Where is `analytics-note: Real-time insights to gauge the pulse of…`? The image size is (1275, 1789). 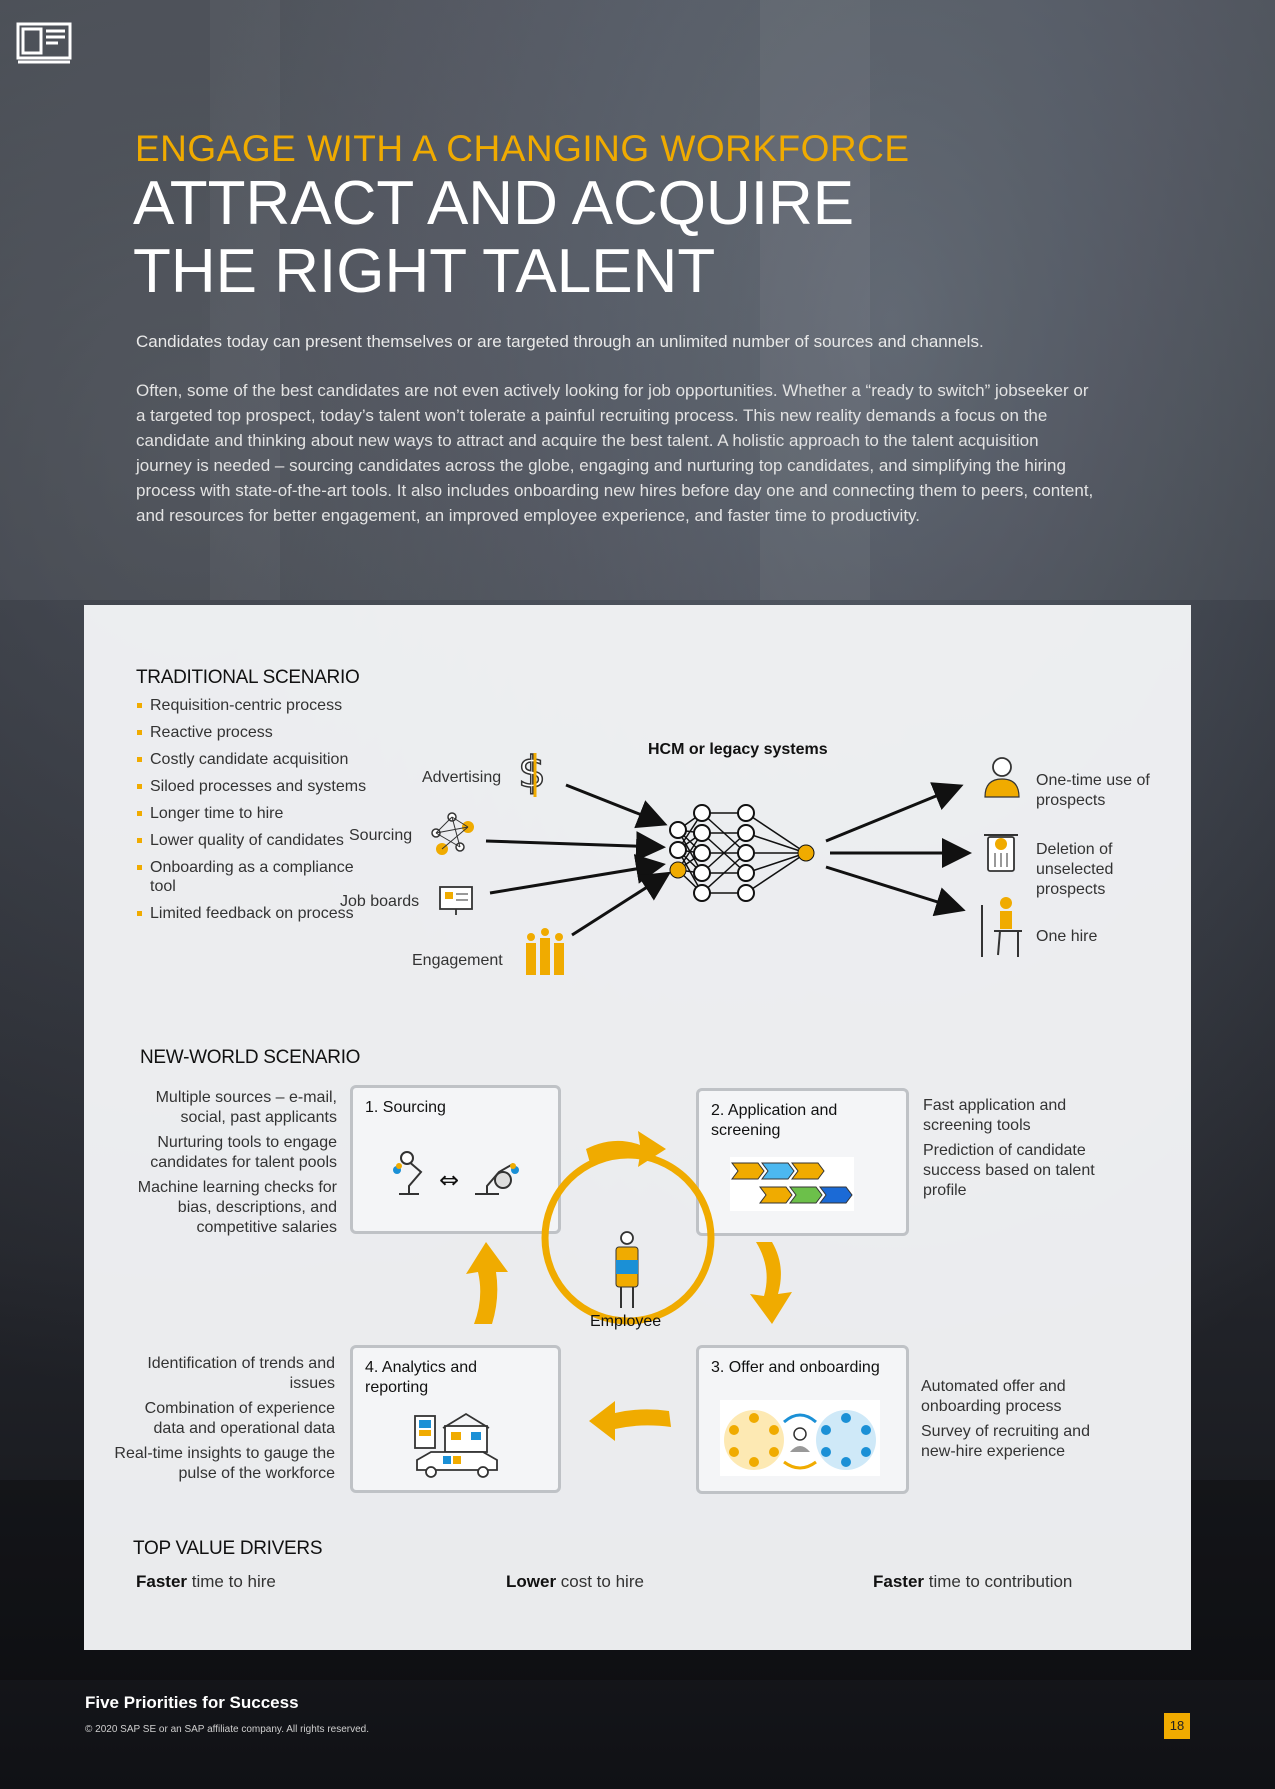 analytics-note: Real-time insights to gauge the pulse of… is located at coordinates (224, 1463).